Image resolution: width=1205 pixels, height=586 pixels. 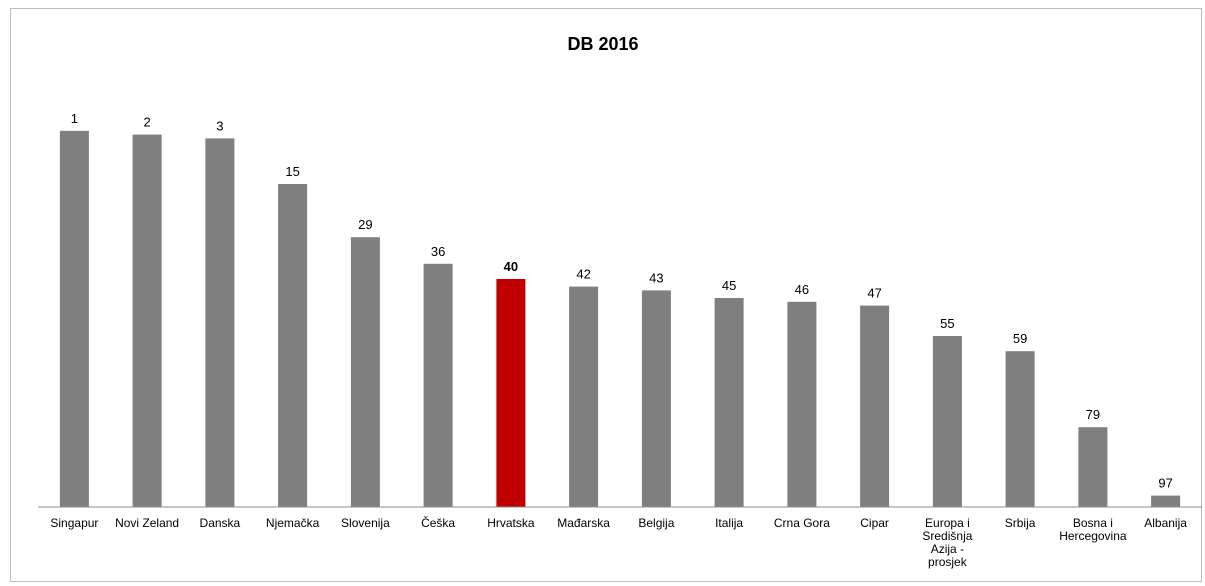 What do you see at coordinates (365, 224) in the screenshot?
I see `bar-value-label: 29` at bounding box center [365, 224].